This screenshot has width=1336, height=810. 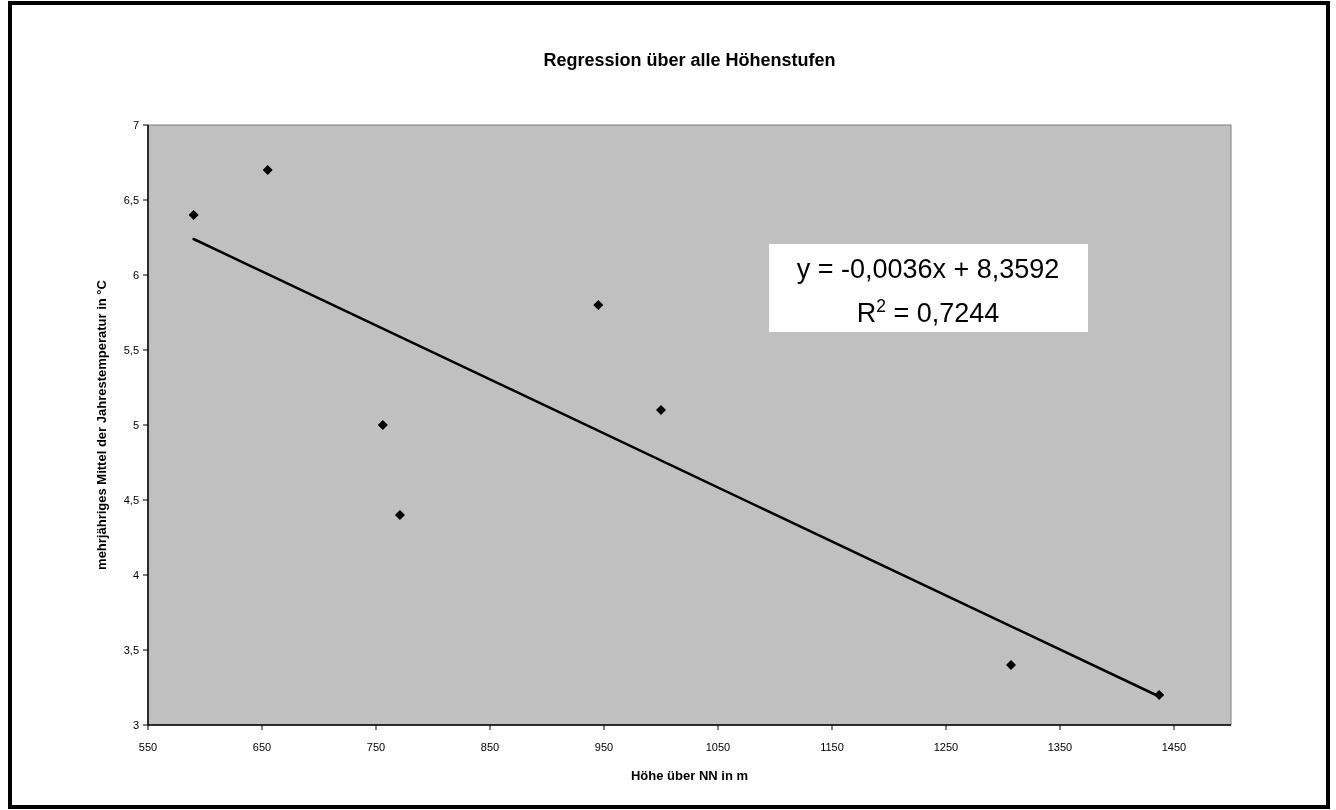 I want to click on y-tick-label: 6, so click(x=135, y=275).